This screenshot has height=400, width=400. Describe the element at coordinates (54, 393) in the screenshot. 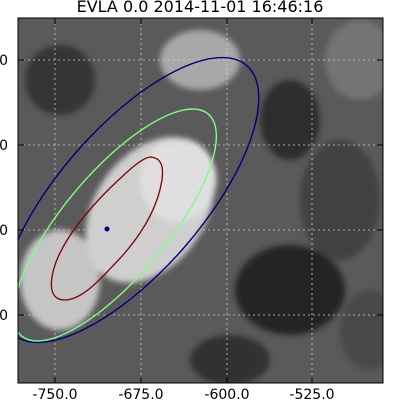

I see `x-tick-label: -750.0` at that location.